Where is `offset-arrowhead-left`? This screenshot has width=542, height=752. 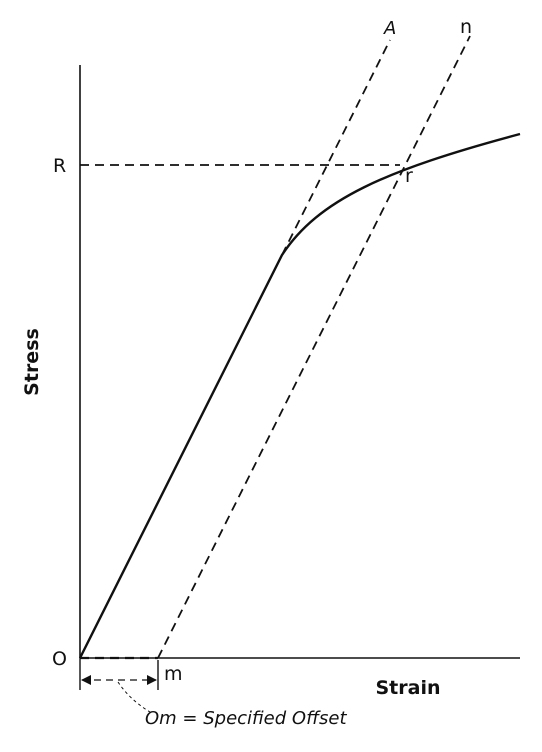
offset-arrowhead-left is located at coordinates (86, 680).